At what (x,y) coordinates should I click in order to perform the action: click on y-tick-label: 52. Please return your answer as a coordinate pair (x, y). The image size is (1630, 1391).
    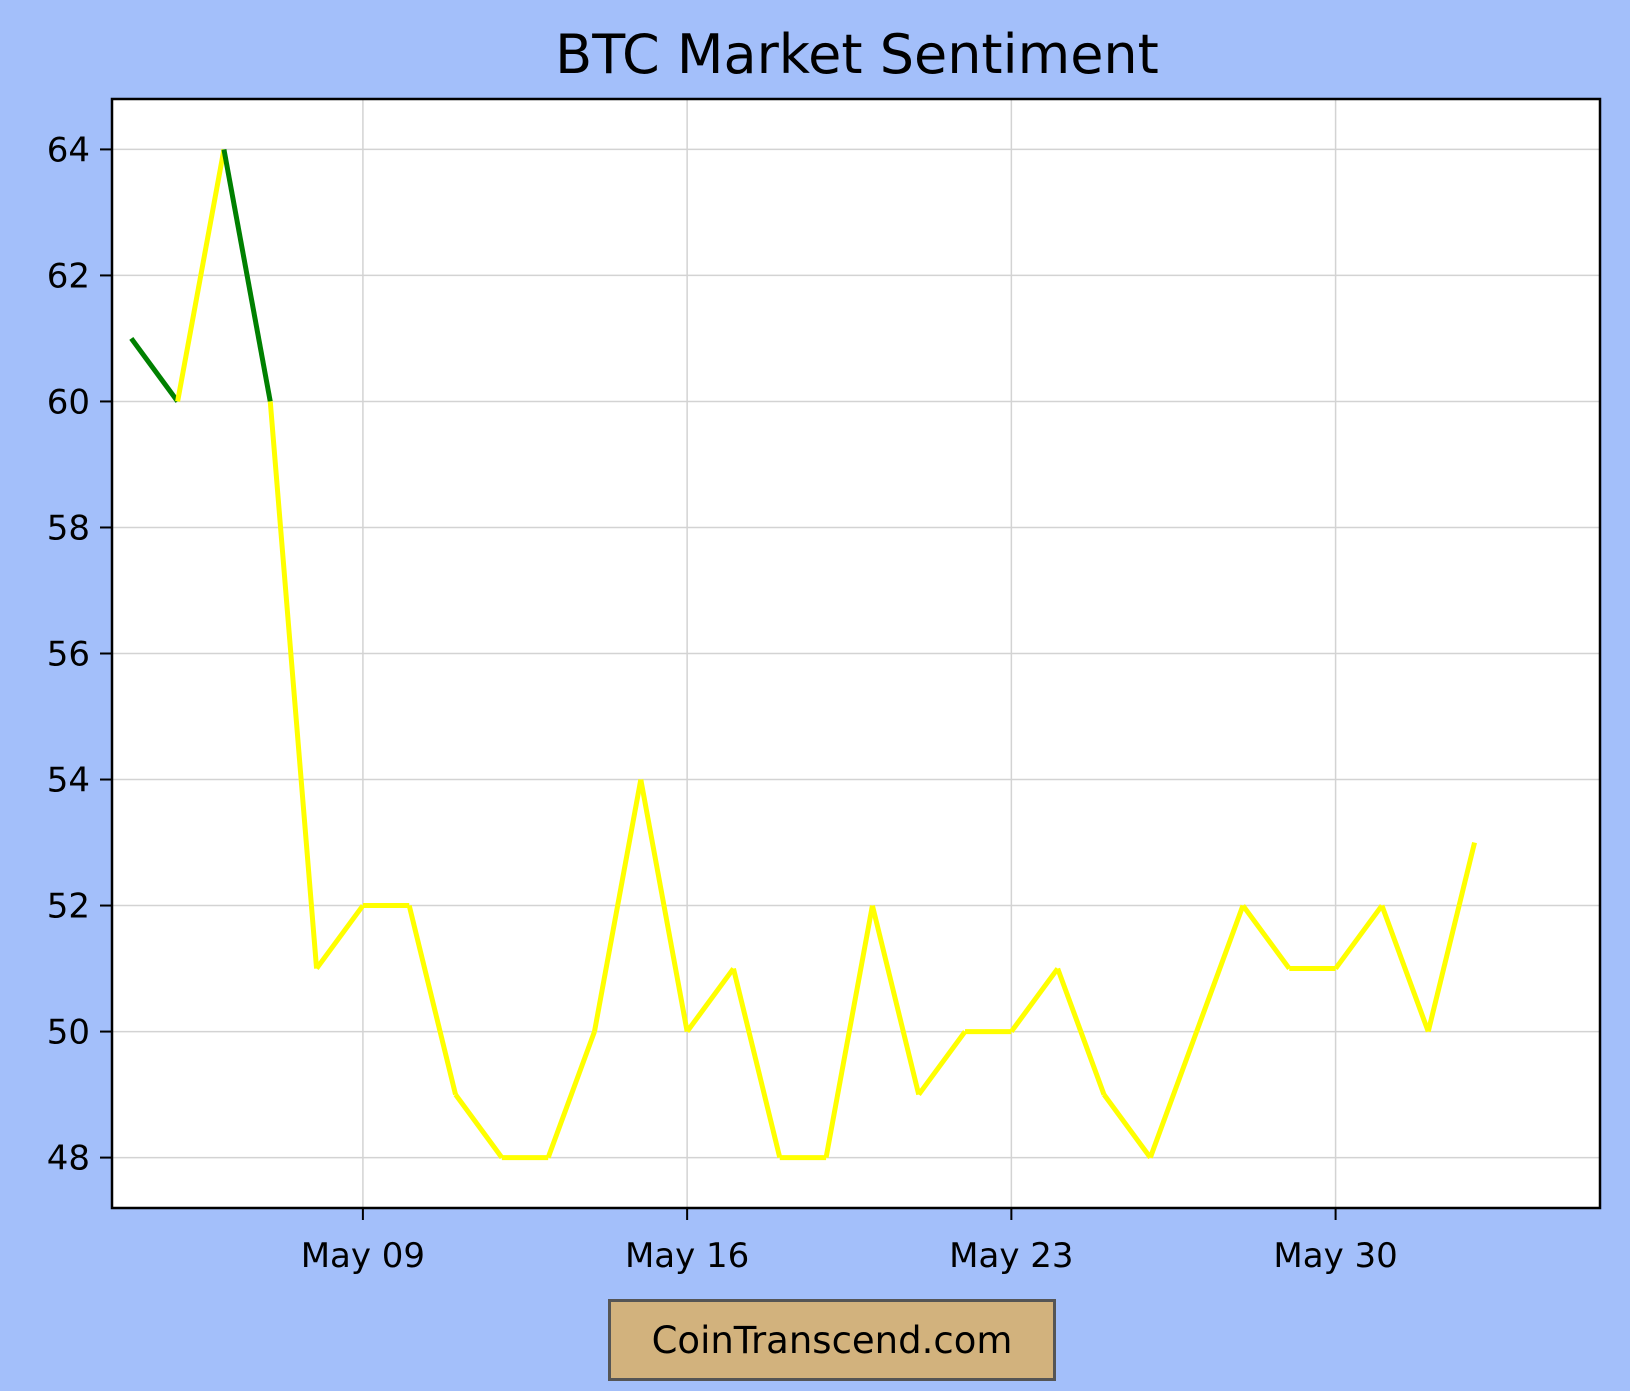
    Looking at the image, I should click on (68, 907).